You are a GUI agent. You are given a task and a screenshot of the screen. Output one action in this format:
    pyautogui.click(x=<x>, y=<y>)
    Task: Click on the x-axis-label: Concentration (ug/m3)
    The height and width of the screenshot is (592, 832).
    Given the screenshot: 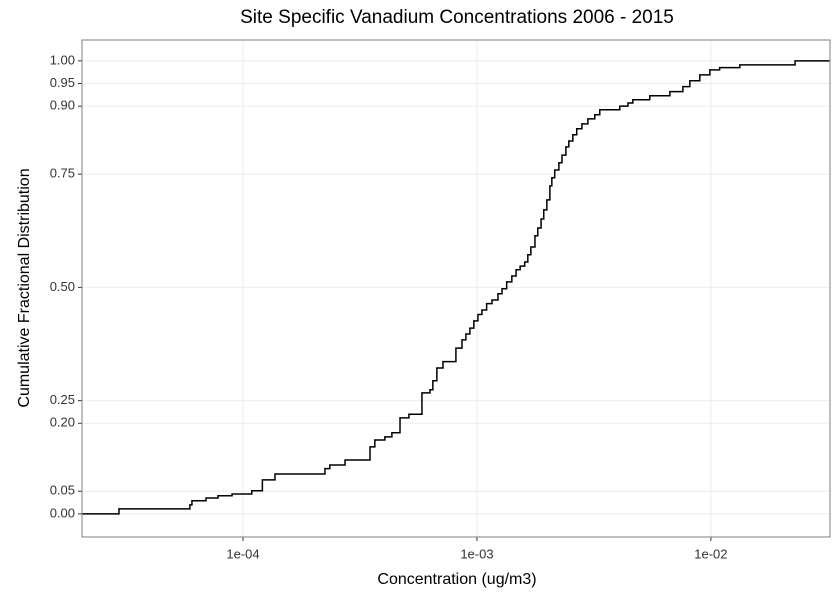 What is the action you would take?
    pyautogui.click(x=456, y=579)
    